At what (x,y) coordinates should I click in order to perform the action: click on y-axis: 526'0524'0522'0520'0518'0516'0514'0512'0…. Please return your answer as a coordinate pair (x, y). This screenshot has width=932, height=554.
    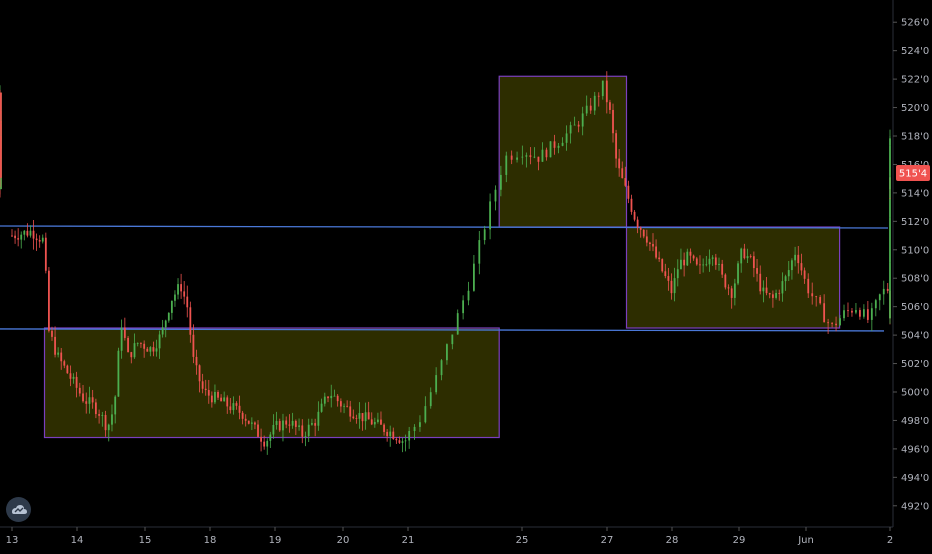
    Looking at the image, I should click on (911, 265).